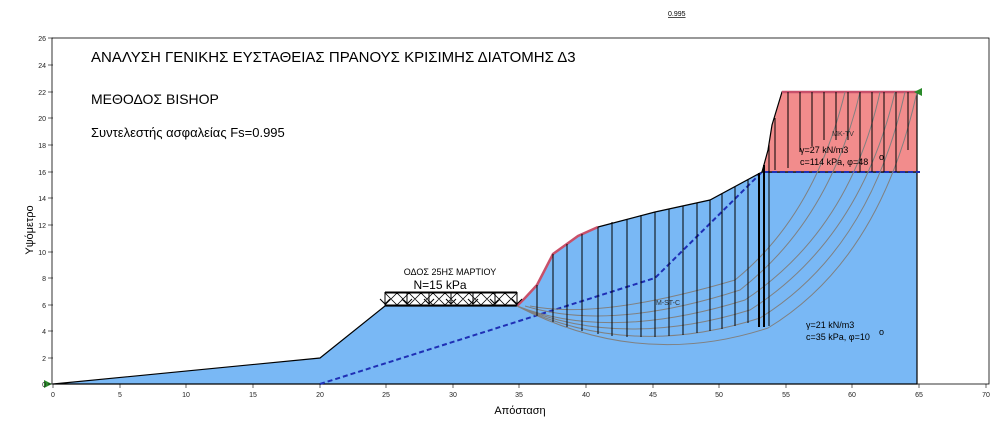 Image resolution: width=1000 pixels, height=426 pixels. I want to click on x-tick-label: 15, so click(253, 395).